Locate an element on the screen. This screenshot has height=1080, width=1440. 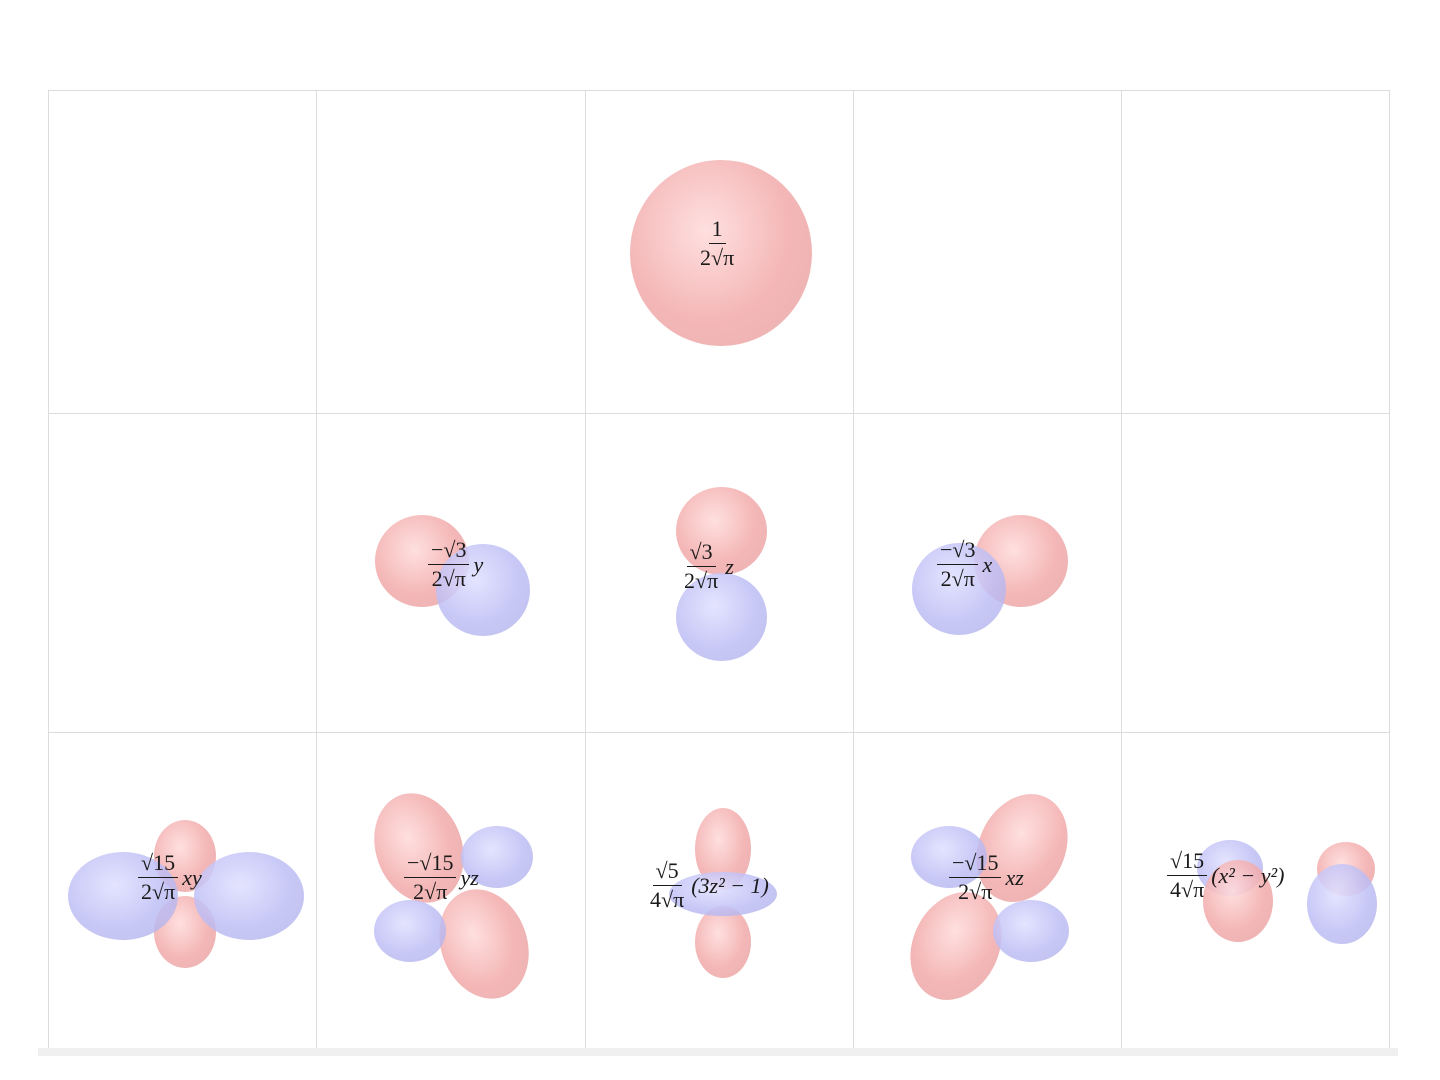
variable-suffix: yz is located at coordinates (469, 877).